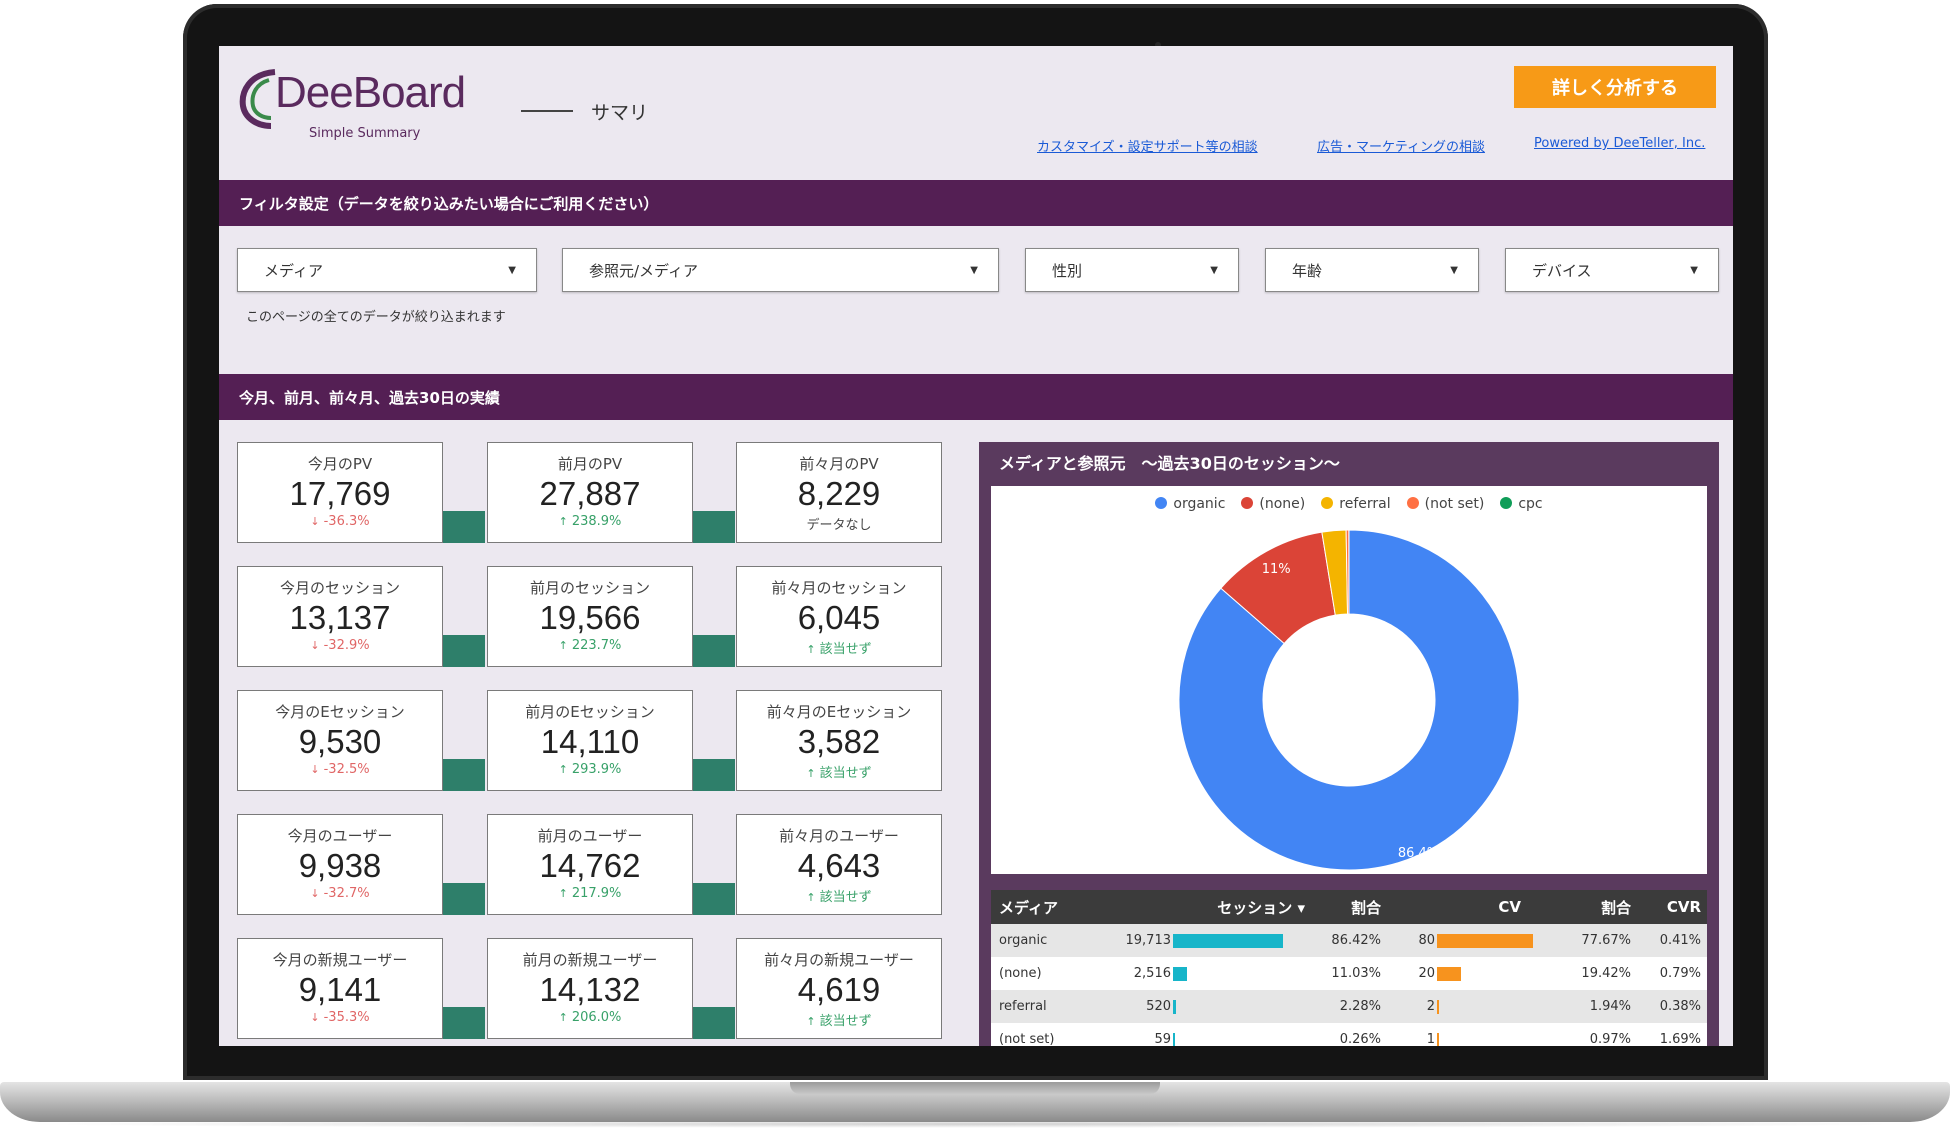 Image resolution: width=1950 pixels, height=1128 pixels. I want to click on filter-gender: 性別 ▼, so click(1132, 270).